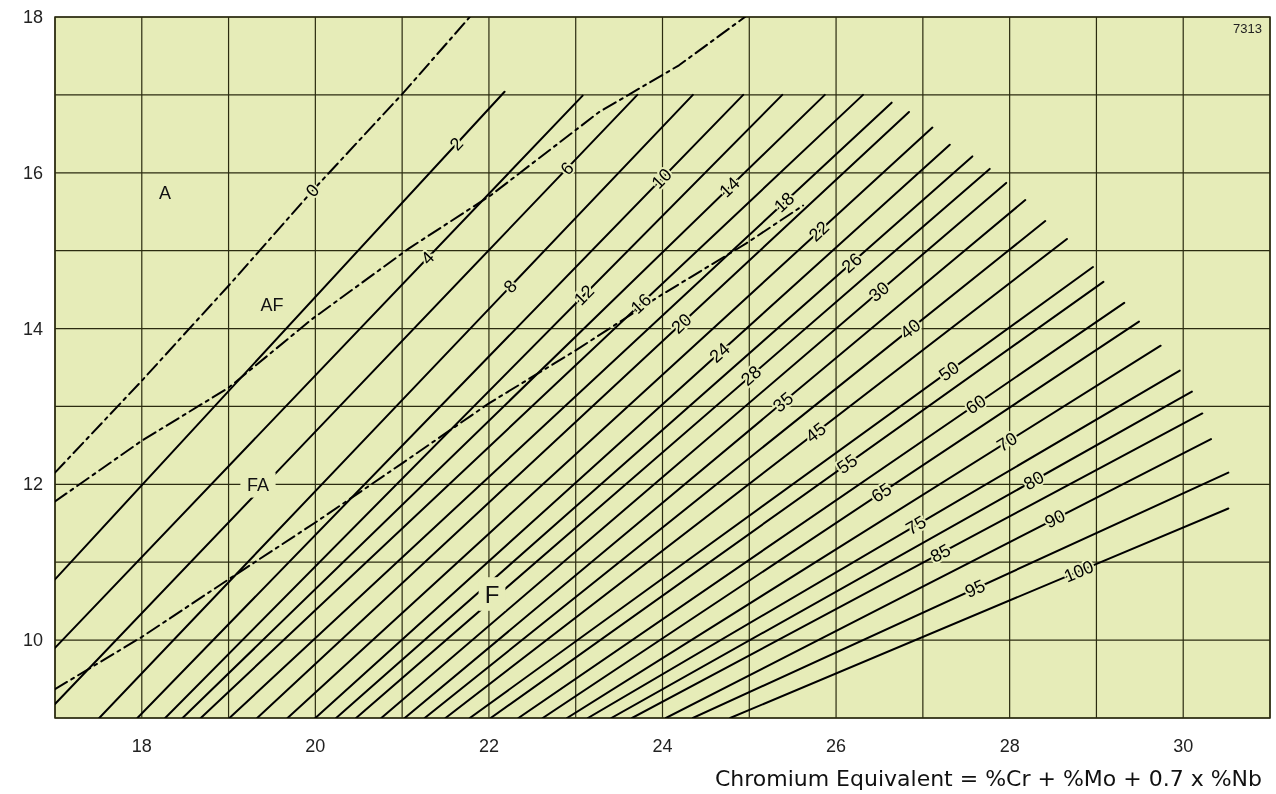 Image resolution: width=1276 pixels, height=794 pixels. Describe the element at coordinates (916, 525) in the screenshot. I see `text: 75` at that location.